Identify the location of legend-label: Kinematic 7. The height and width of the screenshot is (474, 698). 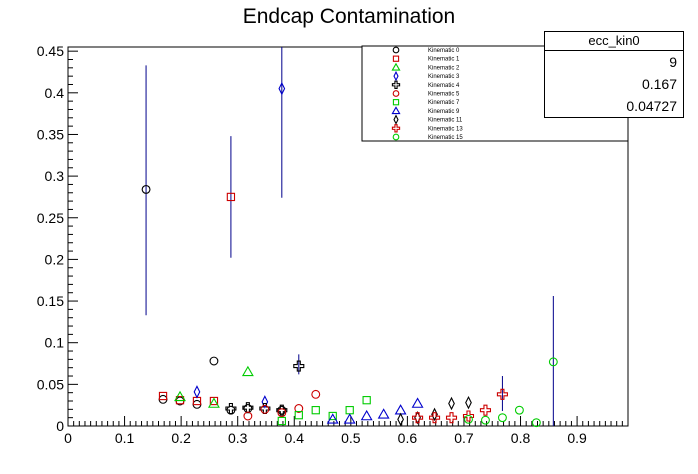
(444, 103).